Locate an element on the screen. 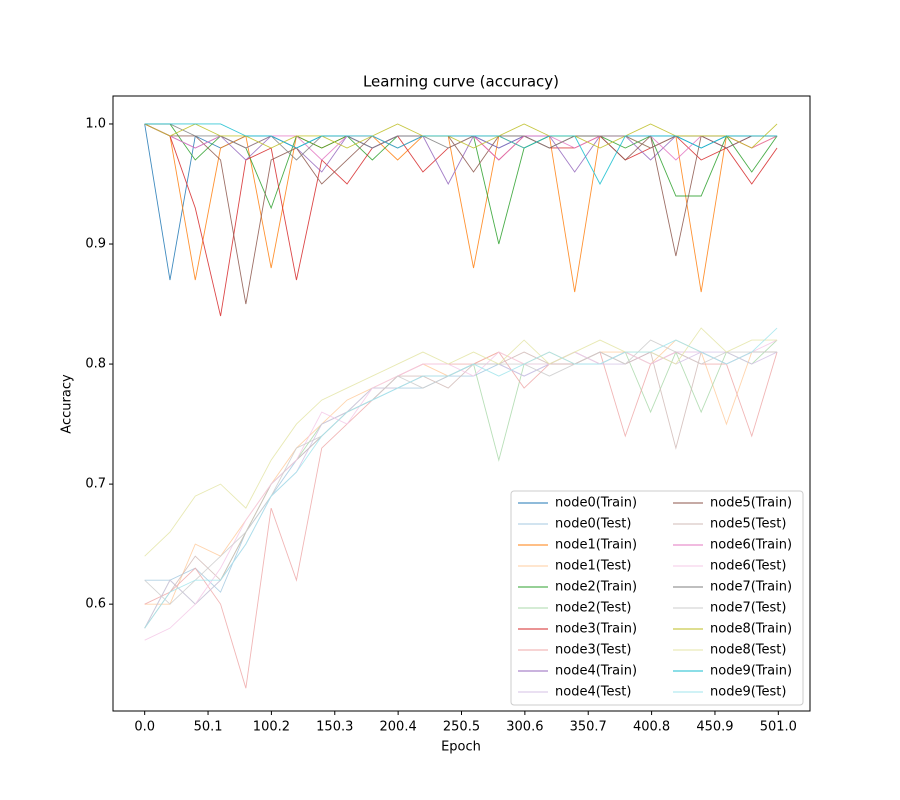 Image resolution: width=900 pixels, height=800 pixels. legend-label: node2(Test) is located at coordinates (593, 608).